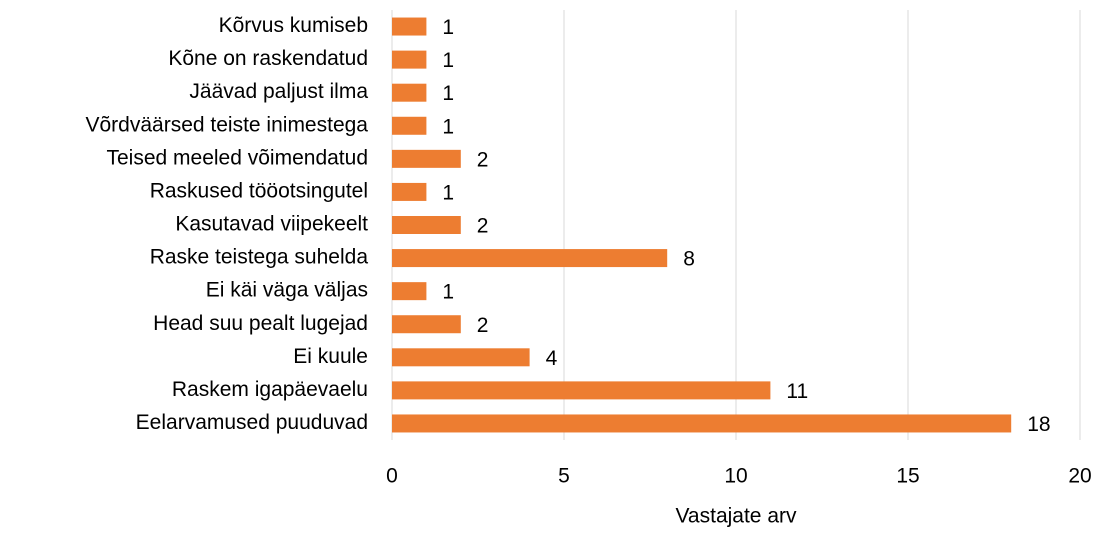  What do you see at coordinates (260, 323) in the screenshot?
I see `y-tick-label: Head suu pealt lugejad` at bounding box center [260, 323].